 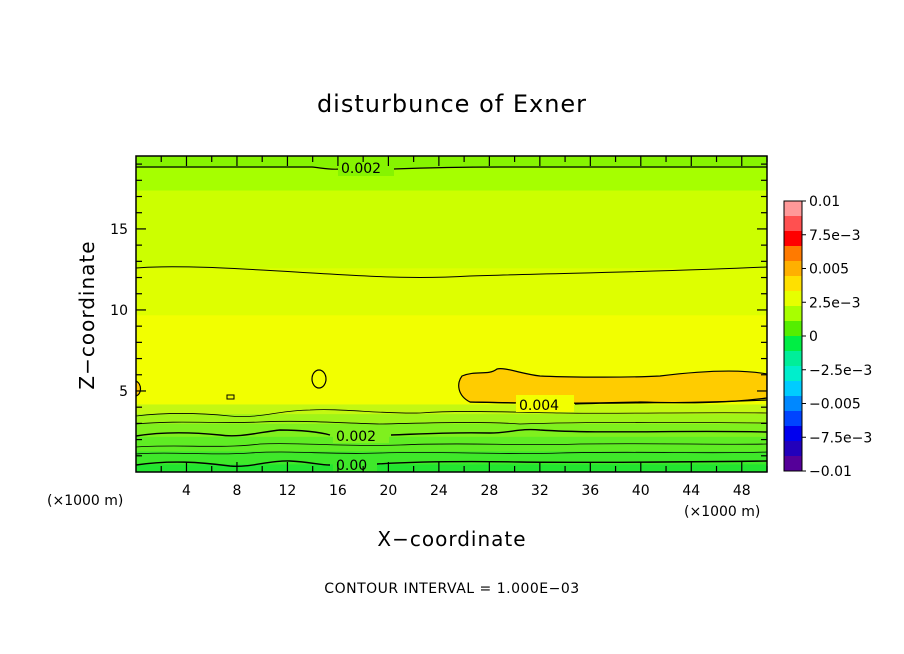 What do you see at coordinates (236, 491) in the screenshot?
I see `x-tick-label: 8` at bounding box center [236, 491].